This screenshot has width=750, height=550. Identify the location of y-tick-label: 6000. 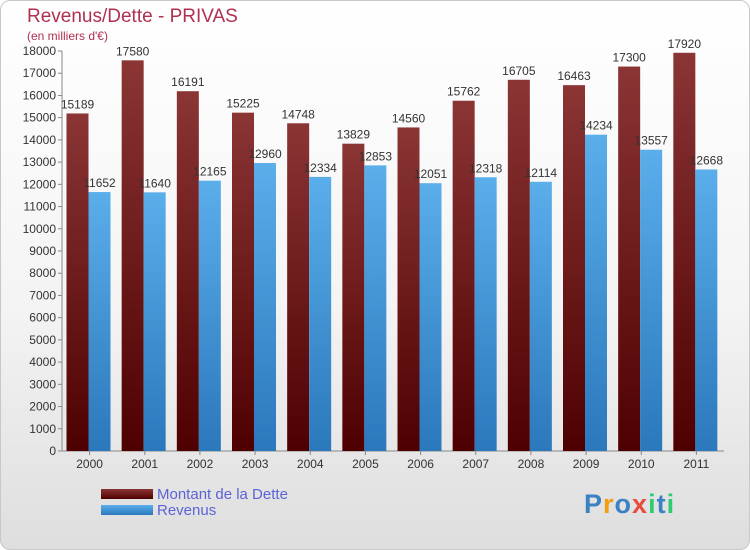
(42, 318).